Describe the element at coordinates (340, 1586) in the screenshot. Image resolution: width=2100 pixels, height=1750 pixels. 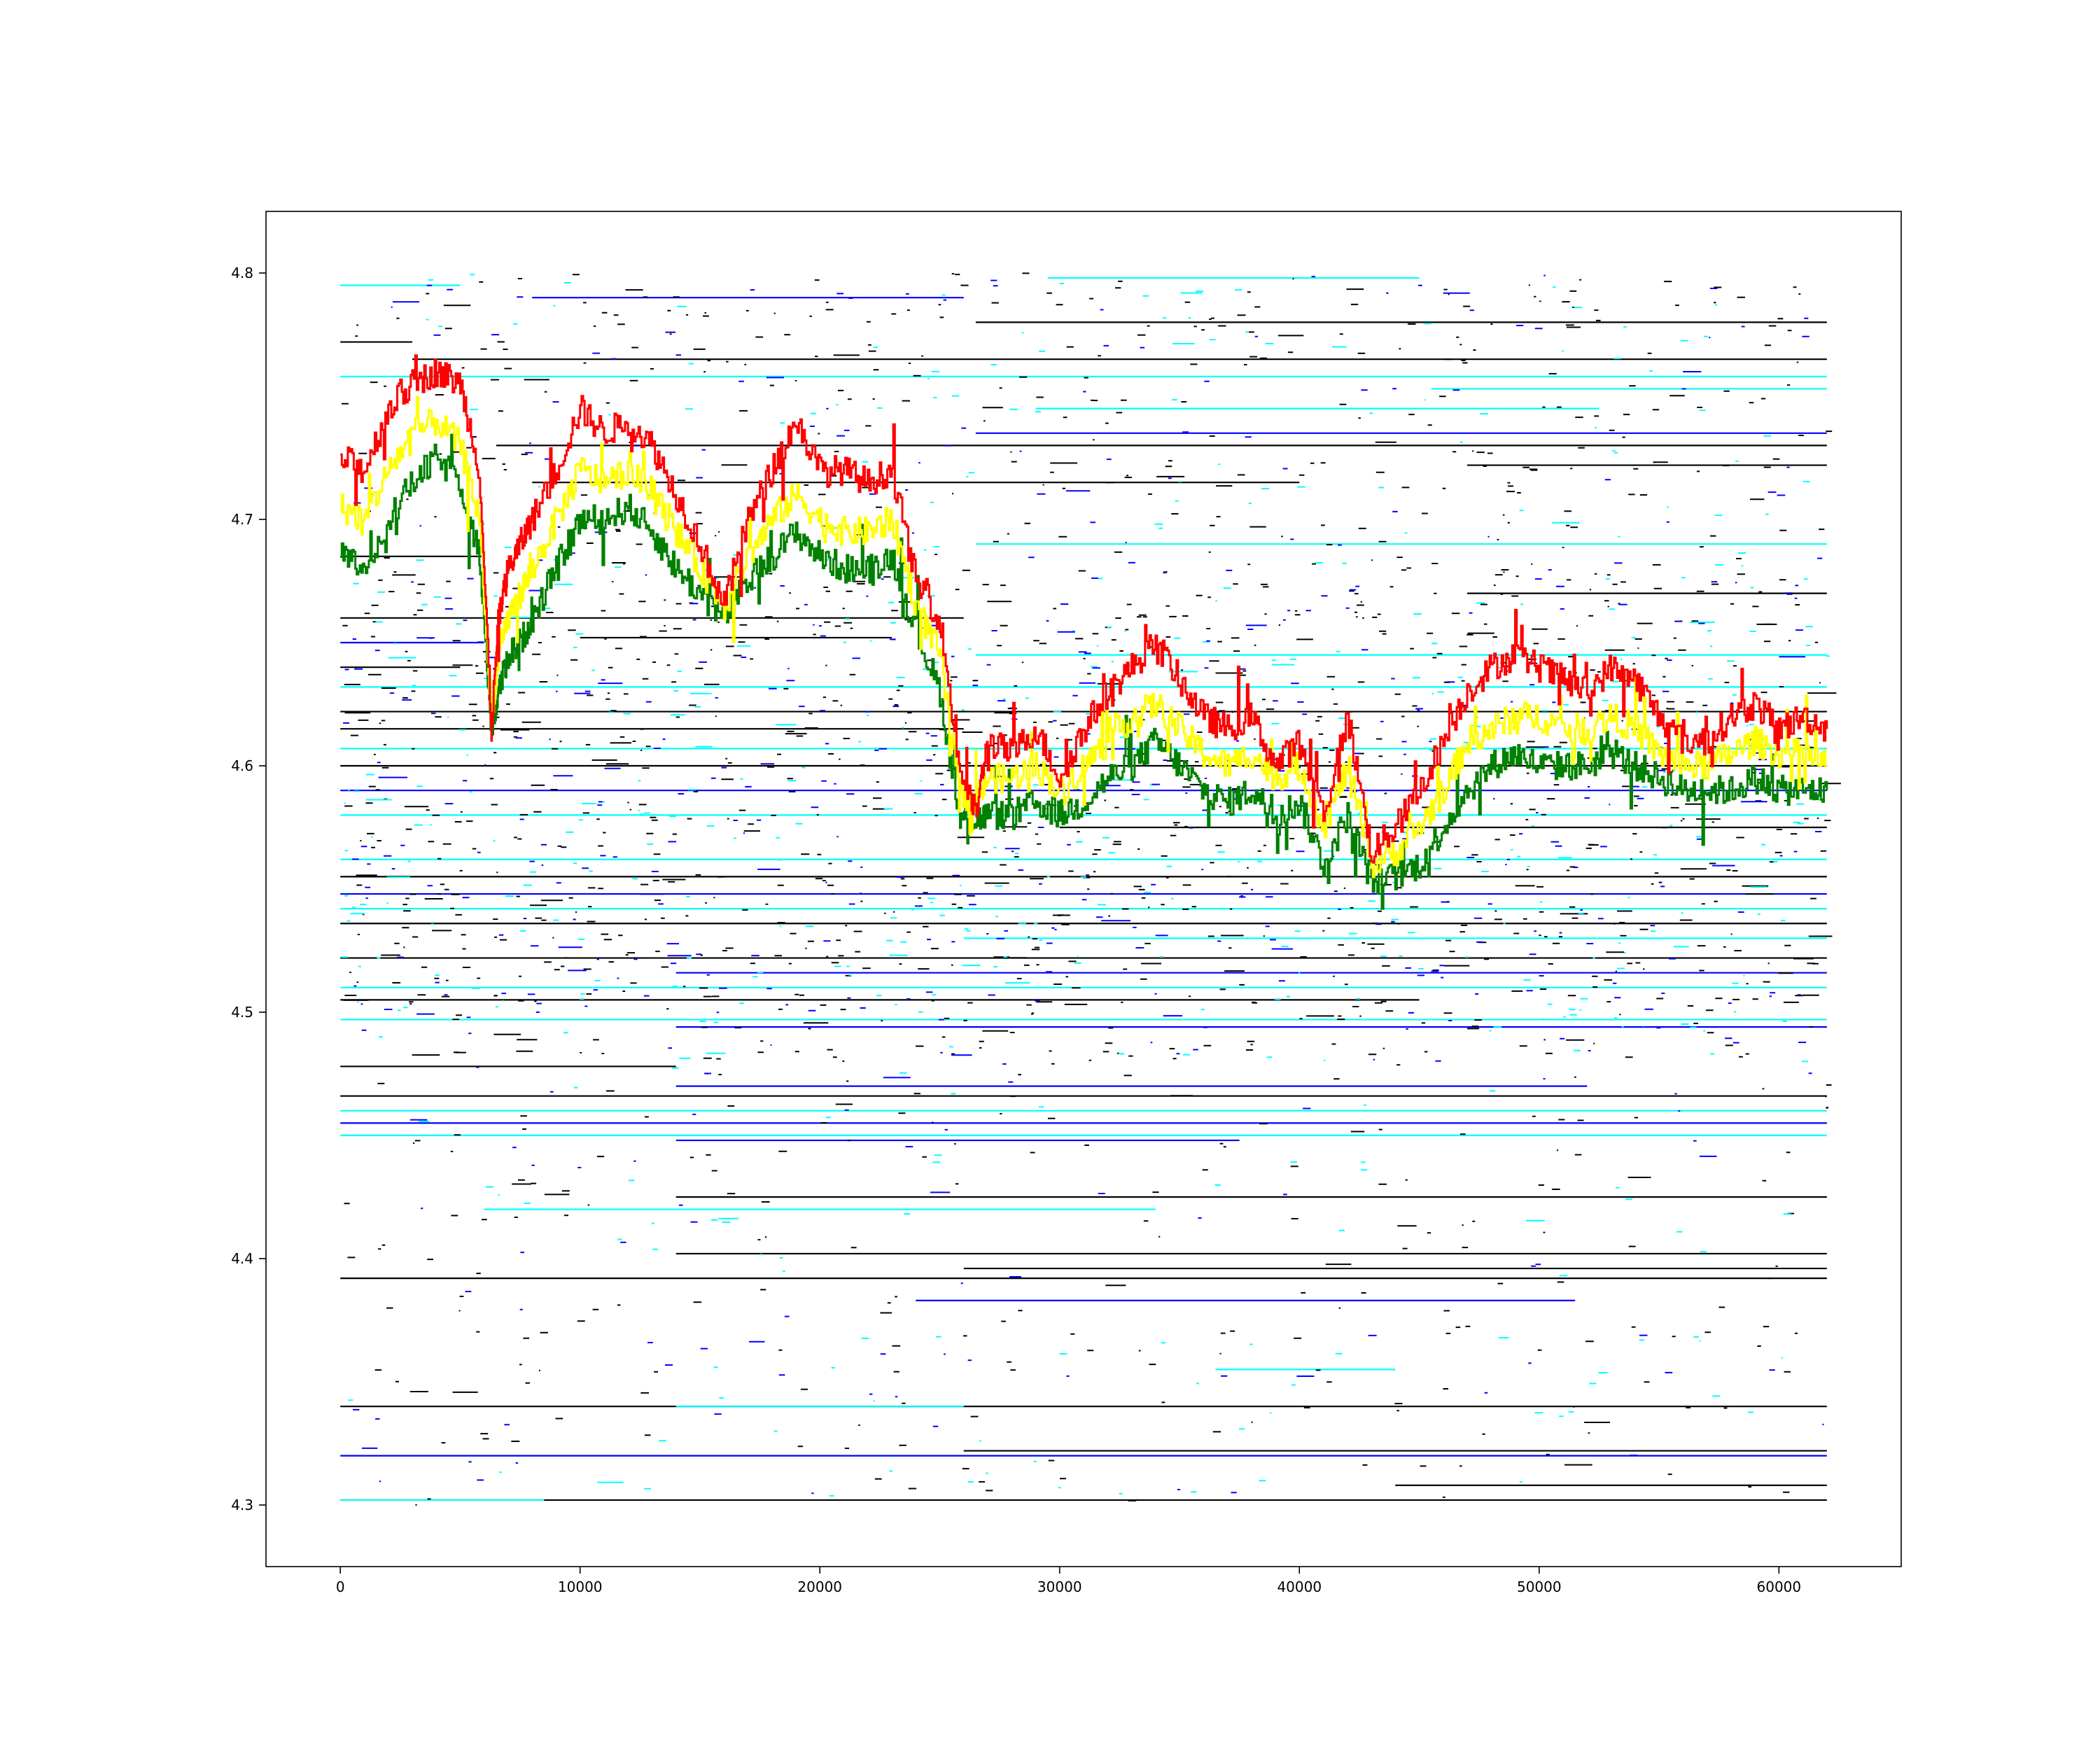
I see `x-tick-label: 0` at that location.